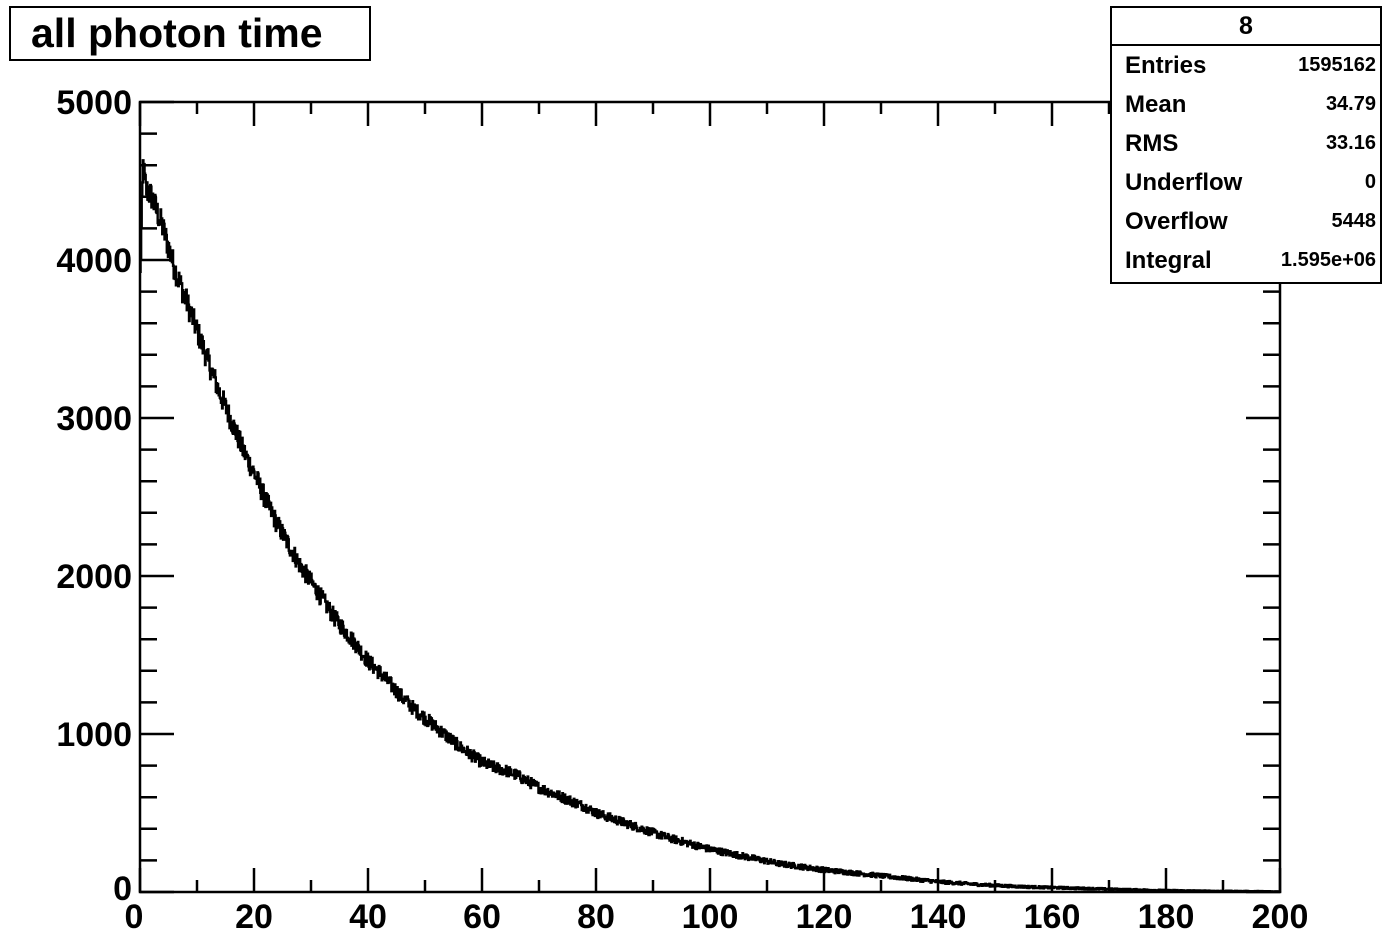 This screenshot has height=931, width=1384. What do you see at coordinates (482, 914) in the screenshot?
I see `x-tick-label: 60` at bounding box center [482, 914].